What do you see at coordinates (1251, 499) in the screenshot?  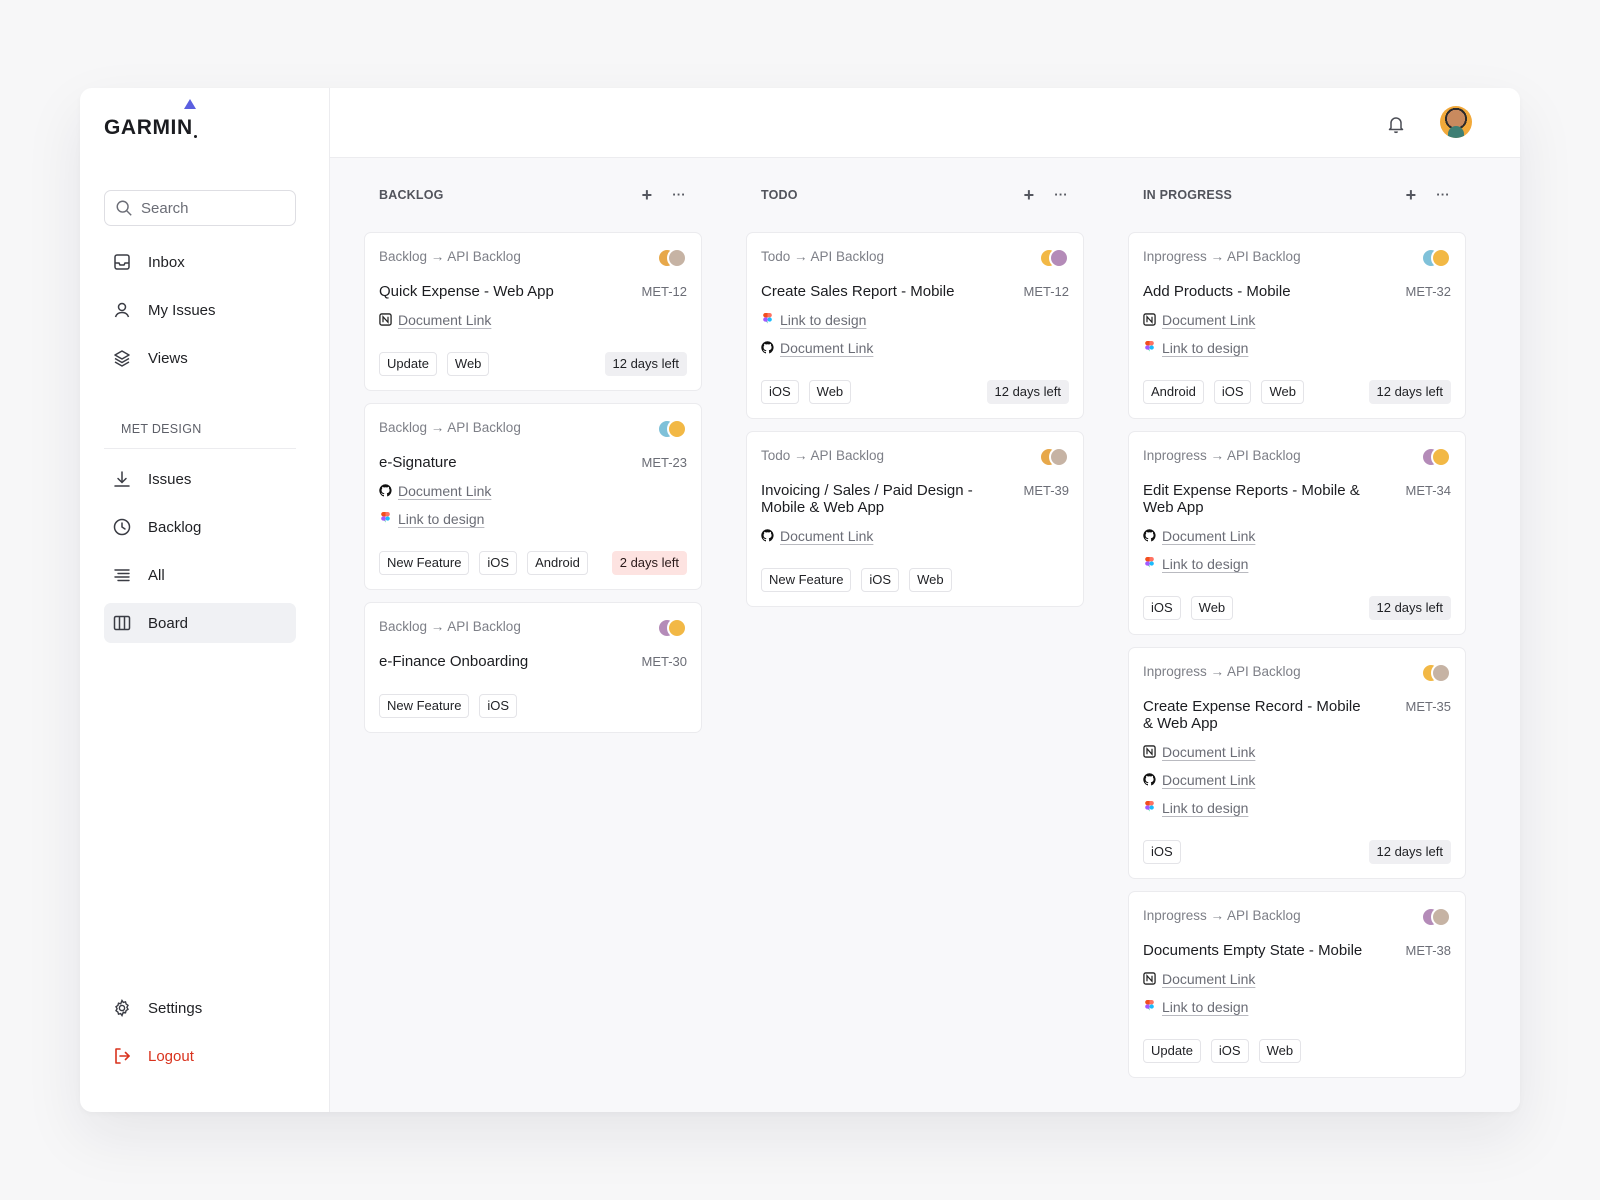 I see `card-title: Edit Expense Reports - Mobile & Web App` at bounding box center [1251, 499].